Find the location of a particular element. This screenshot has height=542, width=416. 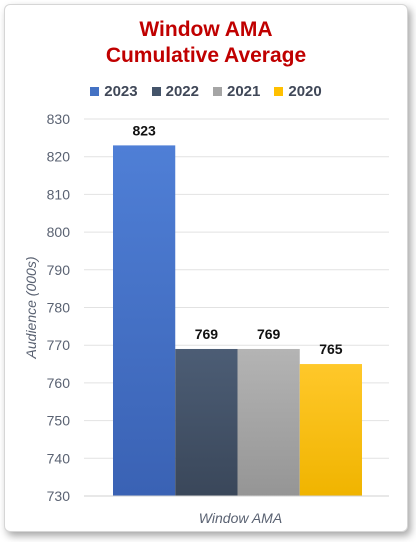

bar-2023 is located at coordinates (144, 320).